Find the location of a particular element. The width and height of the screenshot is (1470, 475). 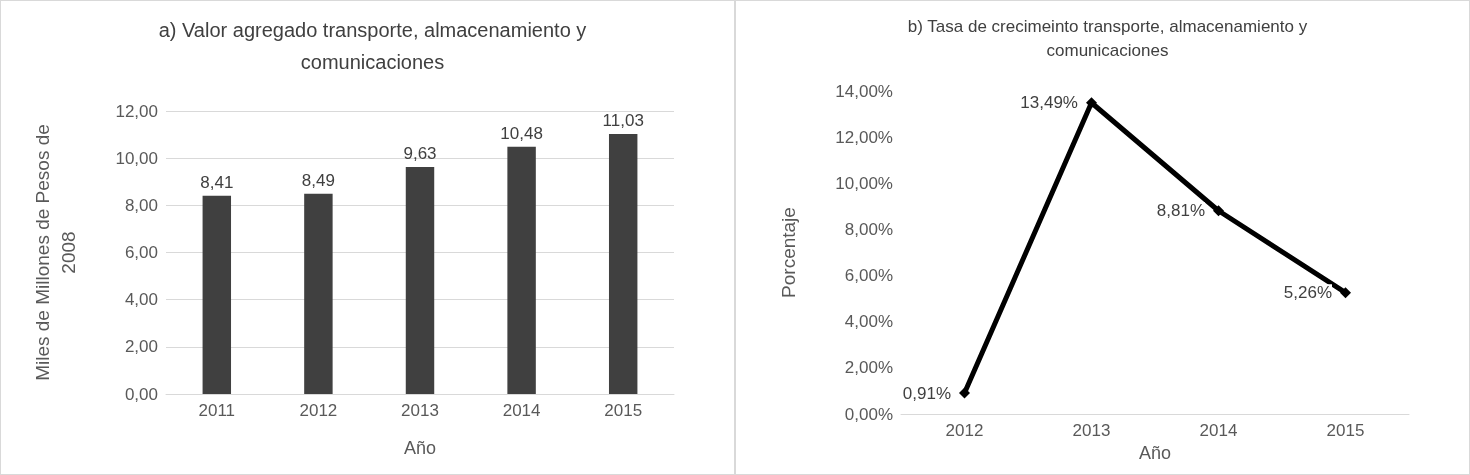

y-tick-label: 12,00% is located at coordinates (864, 137).